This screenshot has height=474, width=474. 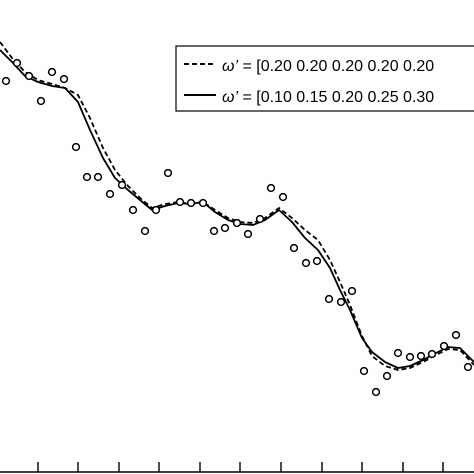 I want to click on legend-symbol-dashed: ω’, so click(x=230, y=66).